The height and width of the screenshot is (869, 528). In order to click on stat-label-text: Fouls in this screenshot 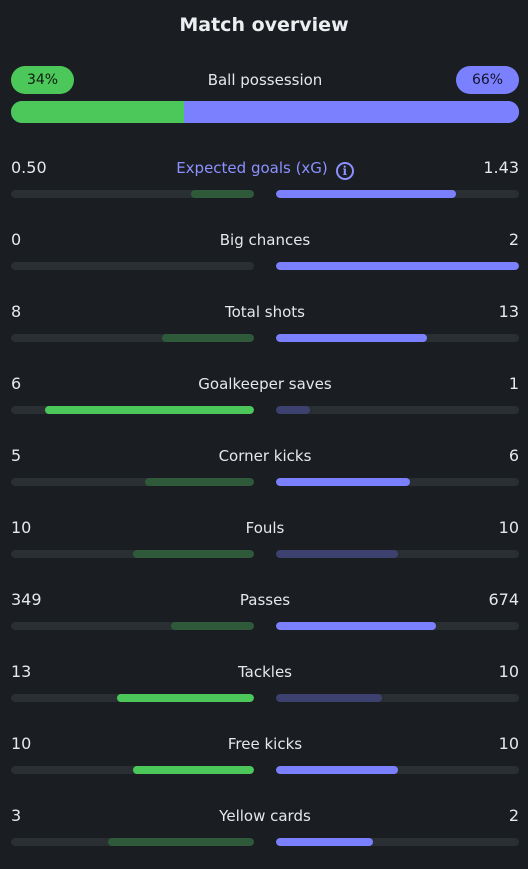, I will do `click(265, 528)`.